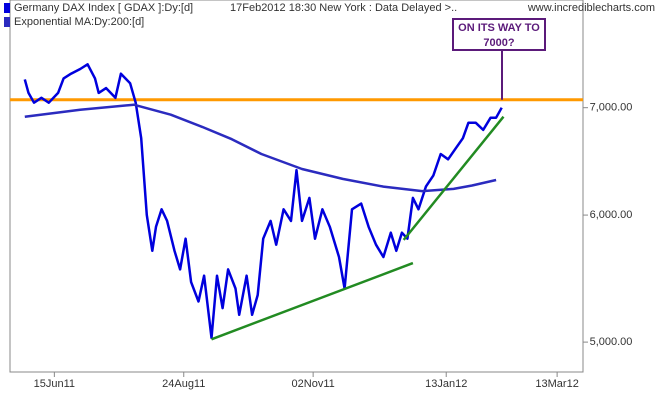  What do you see at coordinates (79, 22) in the screenshot?
I see `legend-entry: Exponential MA:Dy:200:[d]` at bounding box center [79, 22].